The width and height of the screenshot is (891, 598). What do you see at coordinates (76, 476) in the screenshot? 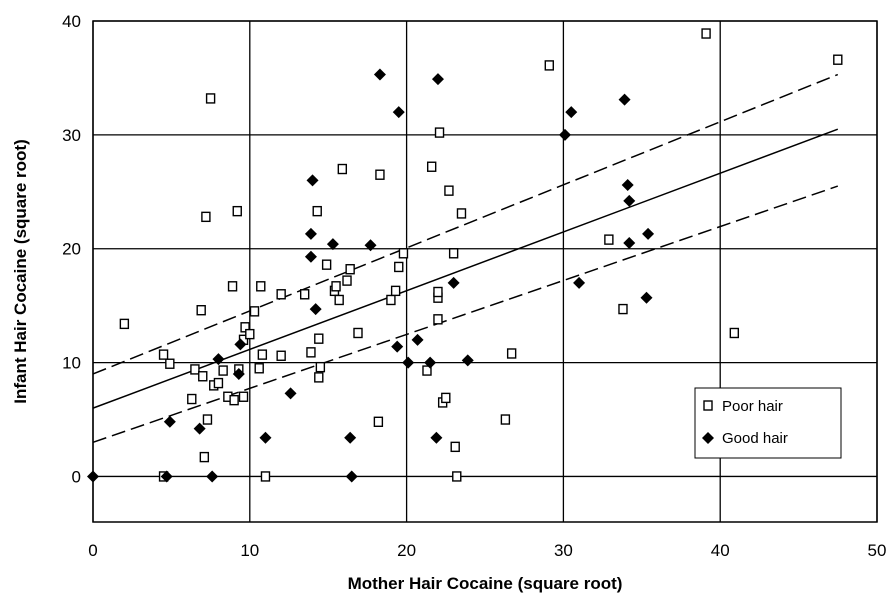
I see `y-tick-label: 0` at bounding box center [76, 476].